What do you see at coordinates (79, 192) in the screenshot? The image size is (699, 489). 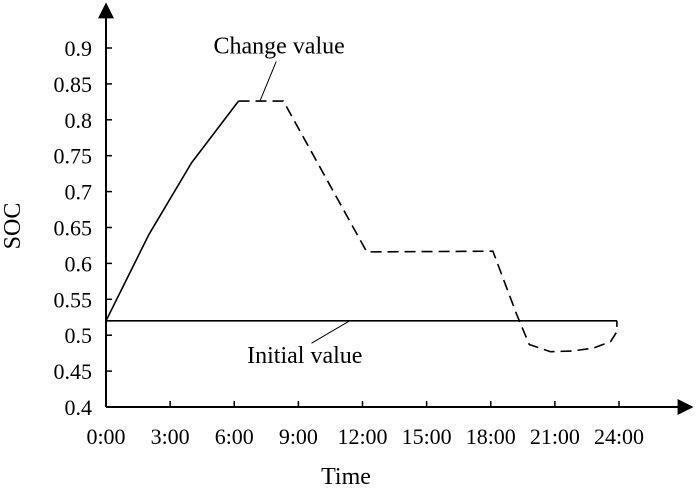 I see `y-tick-label: 0.7` at bounding box center [79, 192].